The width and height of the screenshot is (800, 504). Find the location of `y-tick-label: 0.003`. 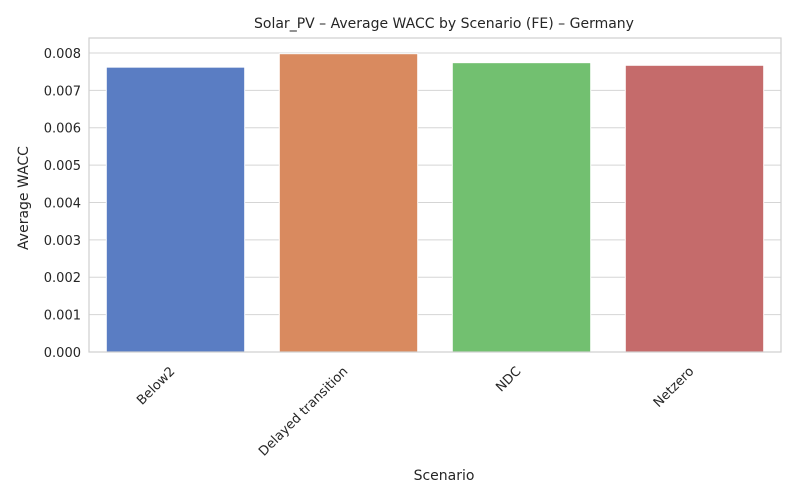

y-tick-label: 0.003 is located at coordinates (62, 241).